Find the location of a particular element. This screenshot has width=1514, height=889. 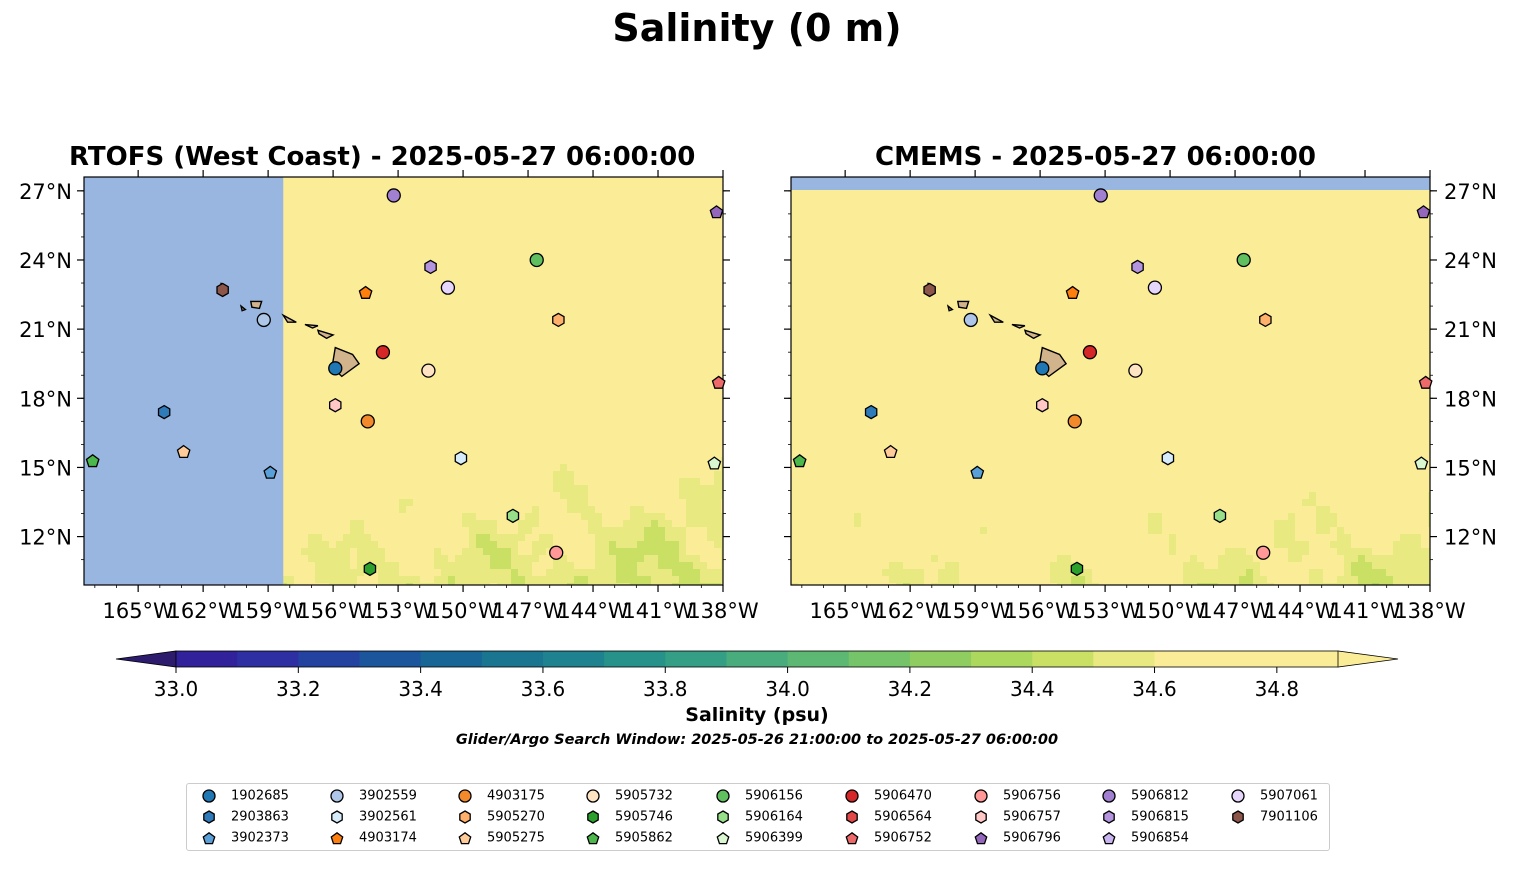

legend-label: 5905862 is located at coordinates (644, 838).